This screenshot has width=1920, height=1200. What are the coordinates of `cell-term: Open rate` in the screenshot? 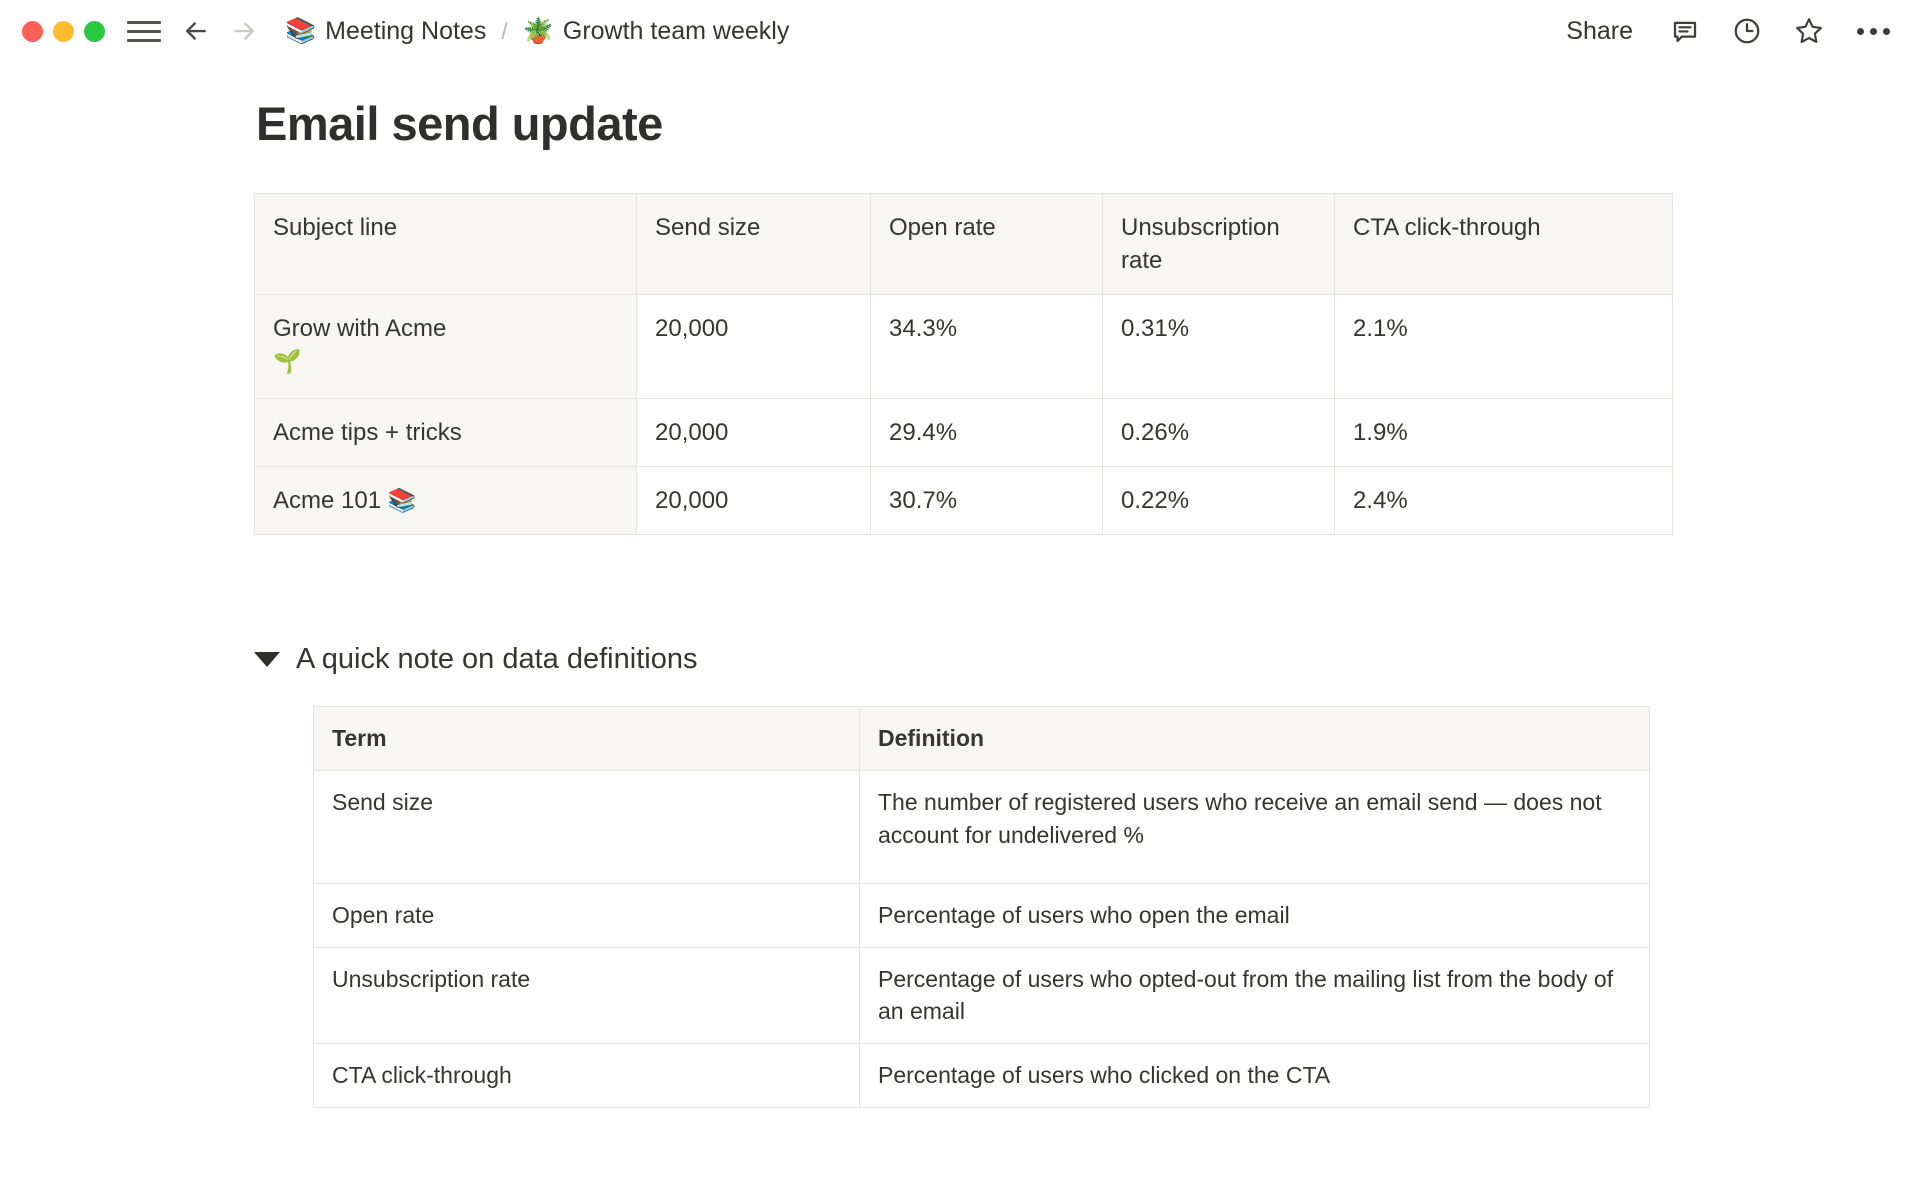 It's located at (586, 915).